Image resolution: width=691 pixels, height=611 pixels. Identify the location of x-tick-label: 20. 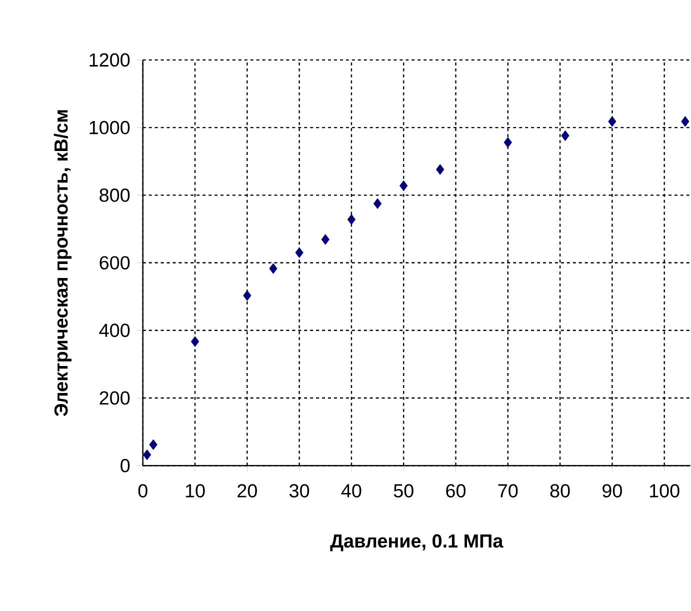
(247, 491).